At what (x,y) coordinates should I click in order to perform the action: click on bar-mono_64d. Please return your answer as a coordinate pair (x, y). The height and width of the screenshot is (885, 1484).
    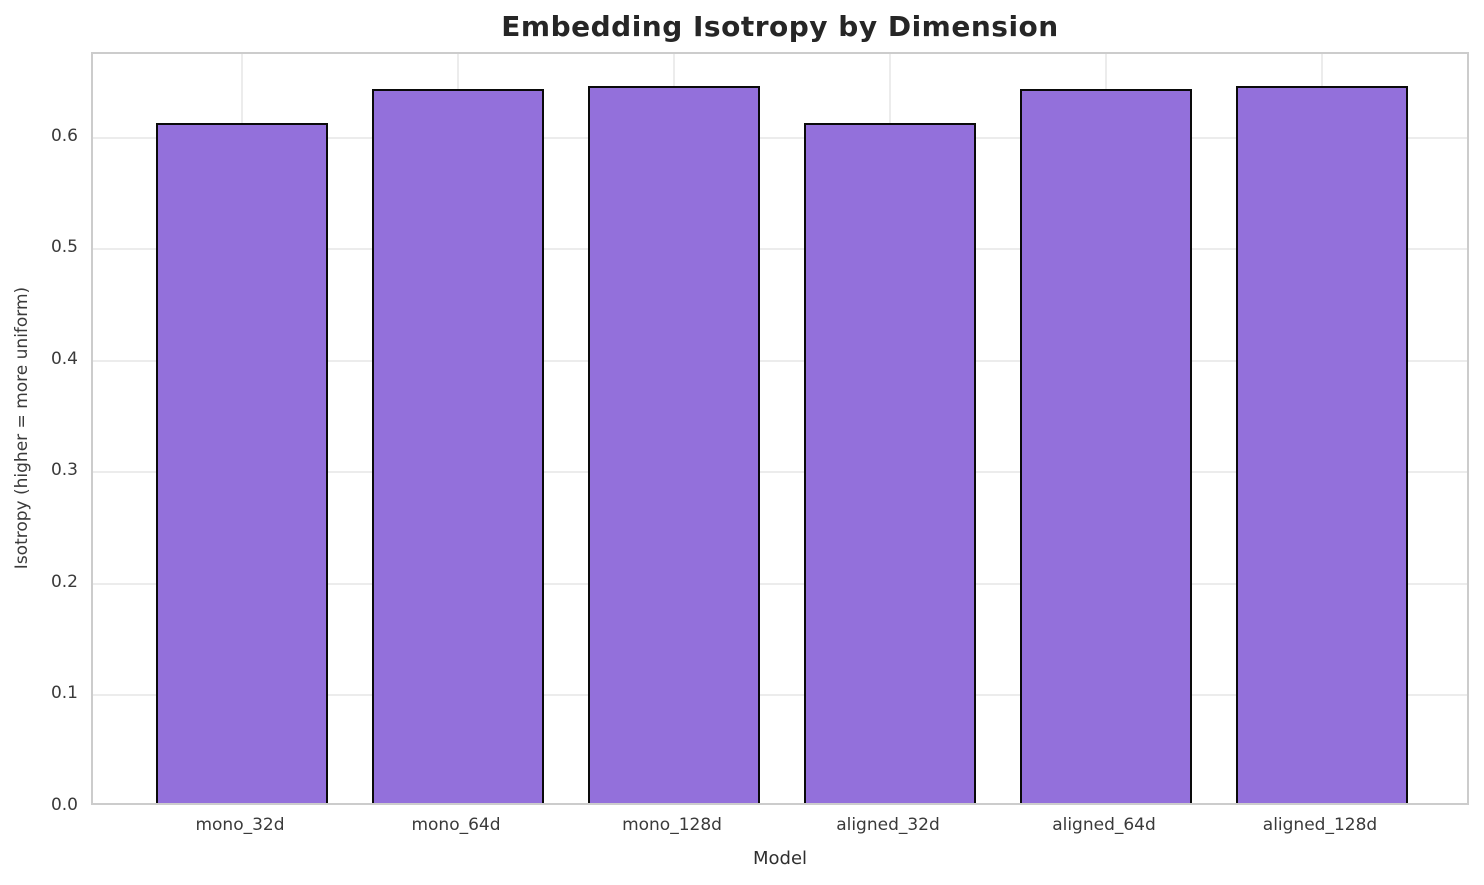
    Looking at the image, I should click on (458, 446).